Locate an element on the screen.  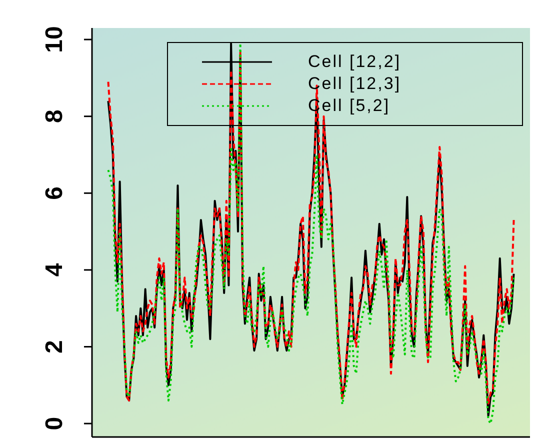
legend-label: Cell [12,2] is located at coordinates (355, 62).